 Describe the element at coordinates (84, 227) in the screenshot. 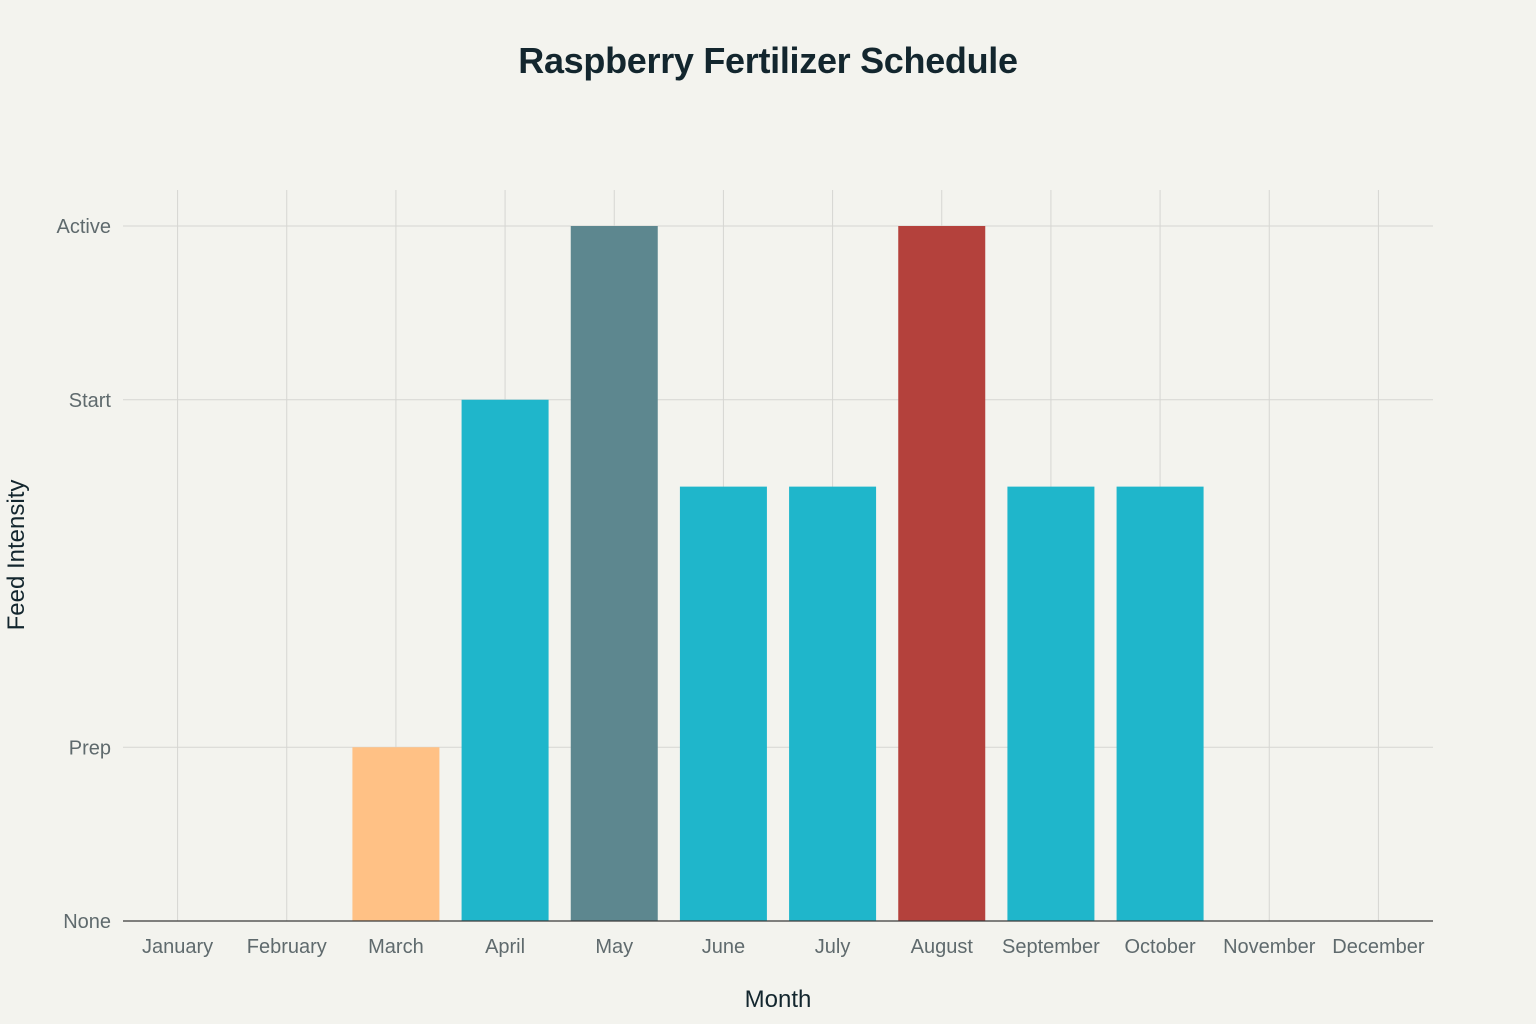

I see `y-tick-label: Active` at that location.